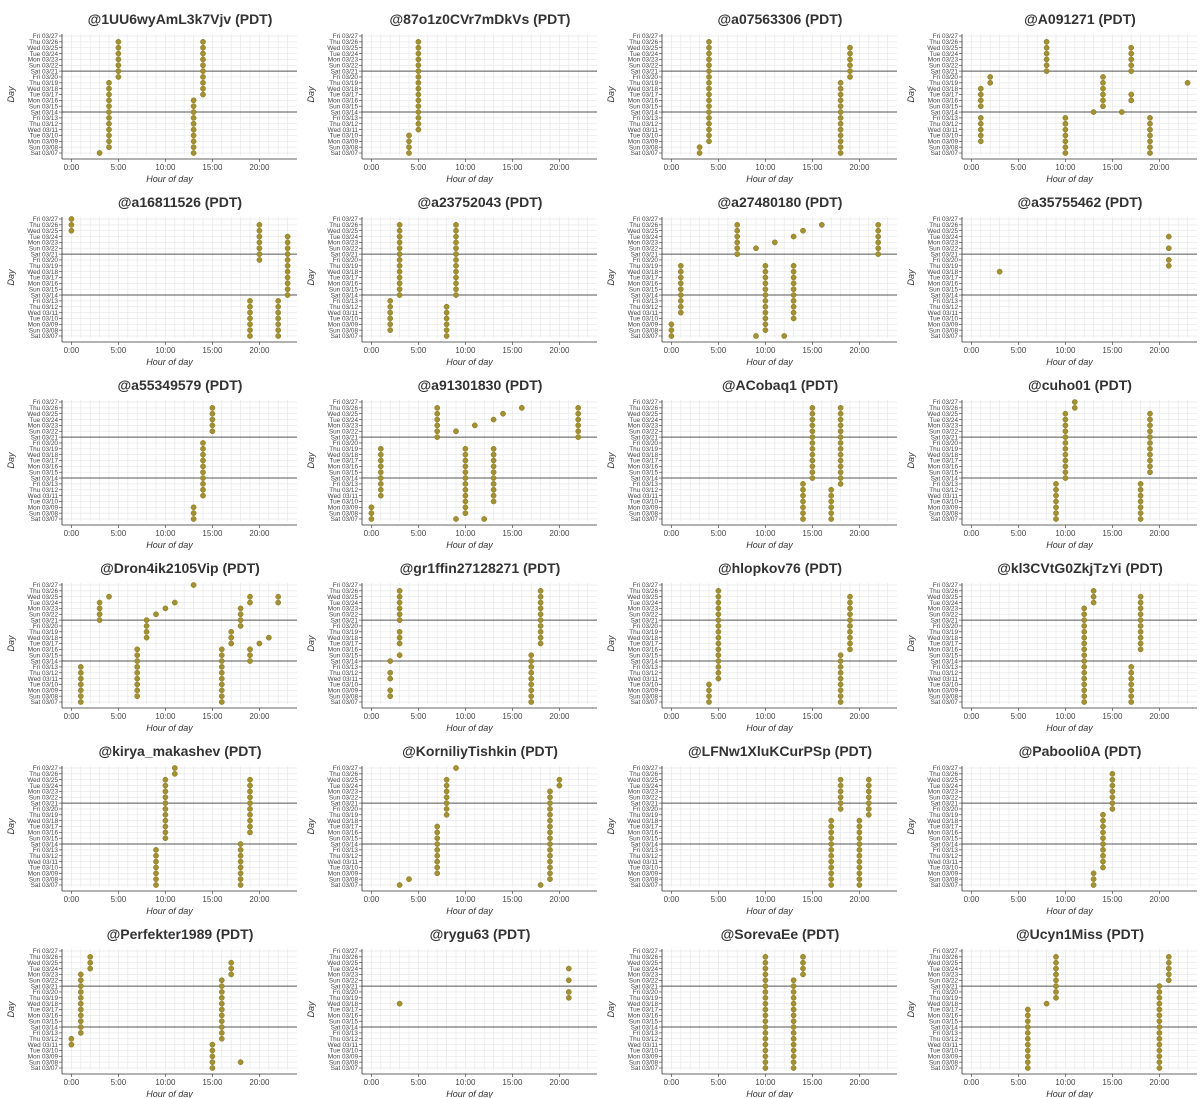 This screenshot has height=1098, width=1200. I want to click on y-tick-label: Wed 03/11, so click(943, 862).